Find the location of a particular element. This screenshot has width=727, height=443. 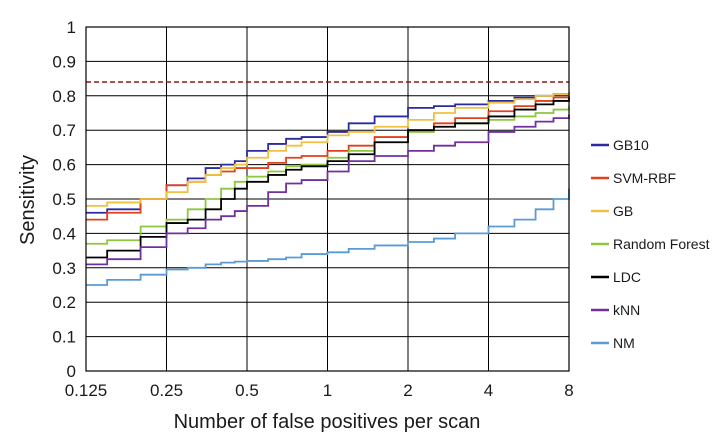

legend-label-nm: NM is located at coordinates (624, 343).